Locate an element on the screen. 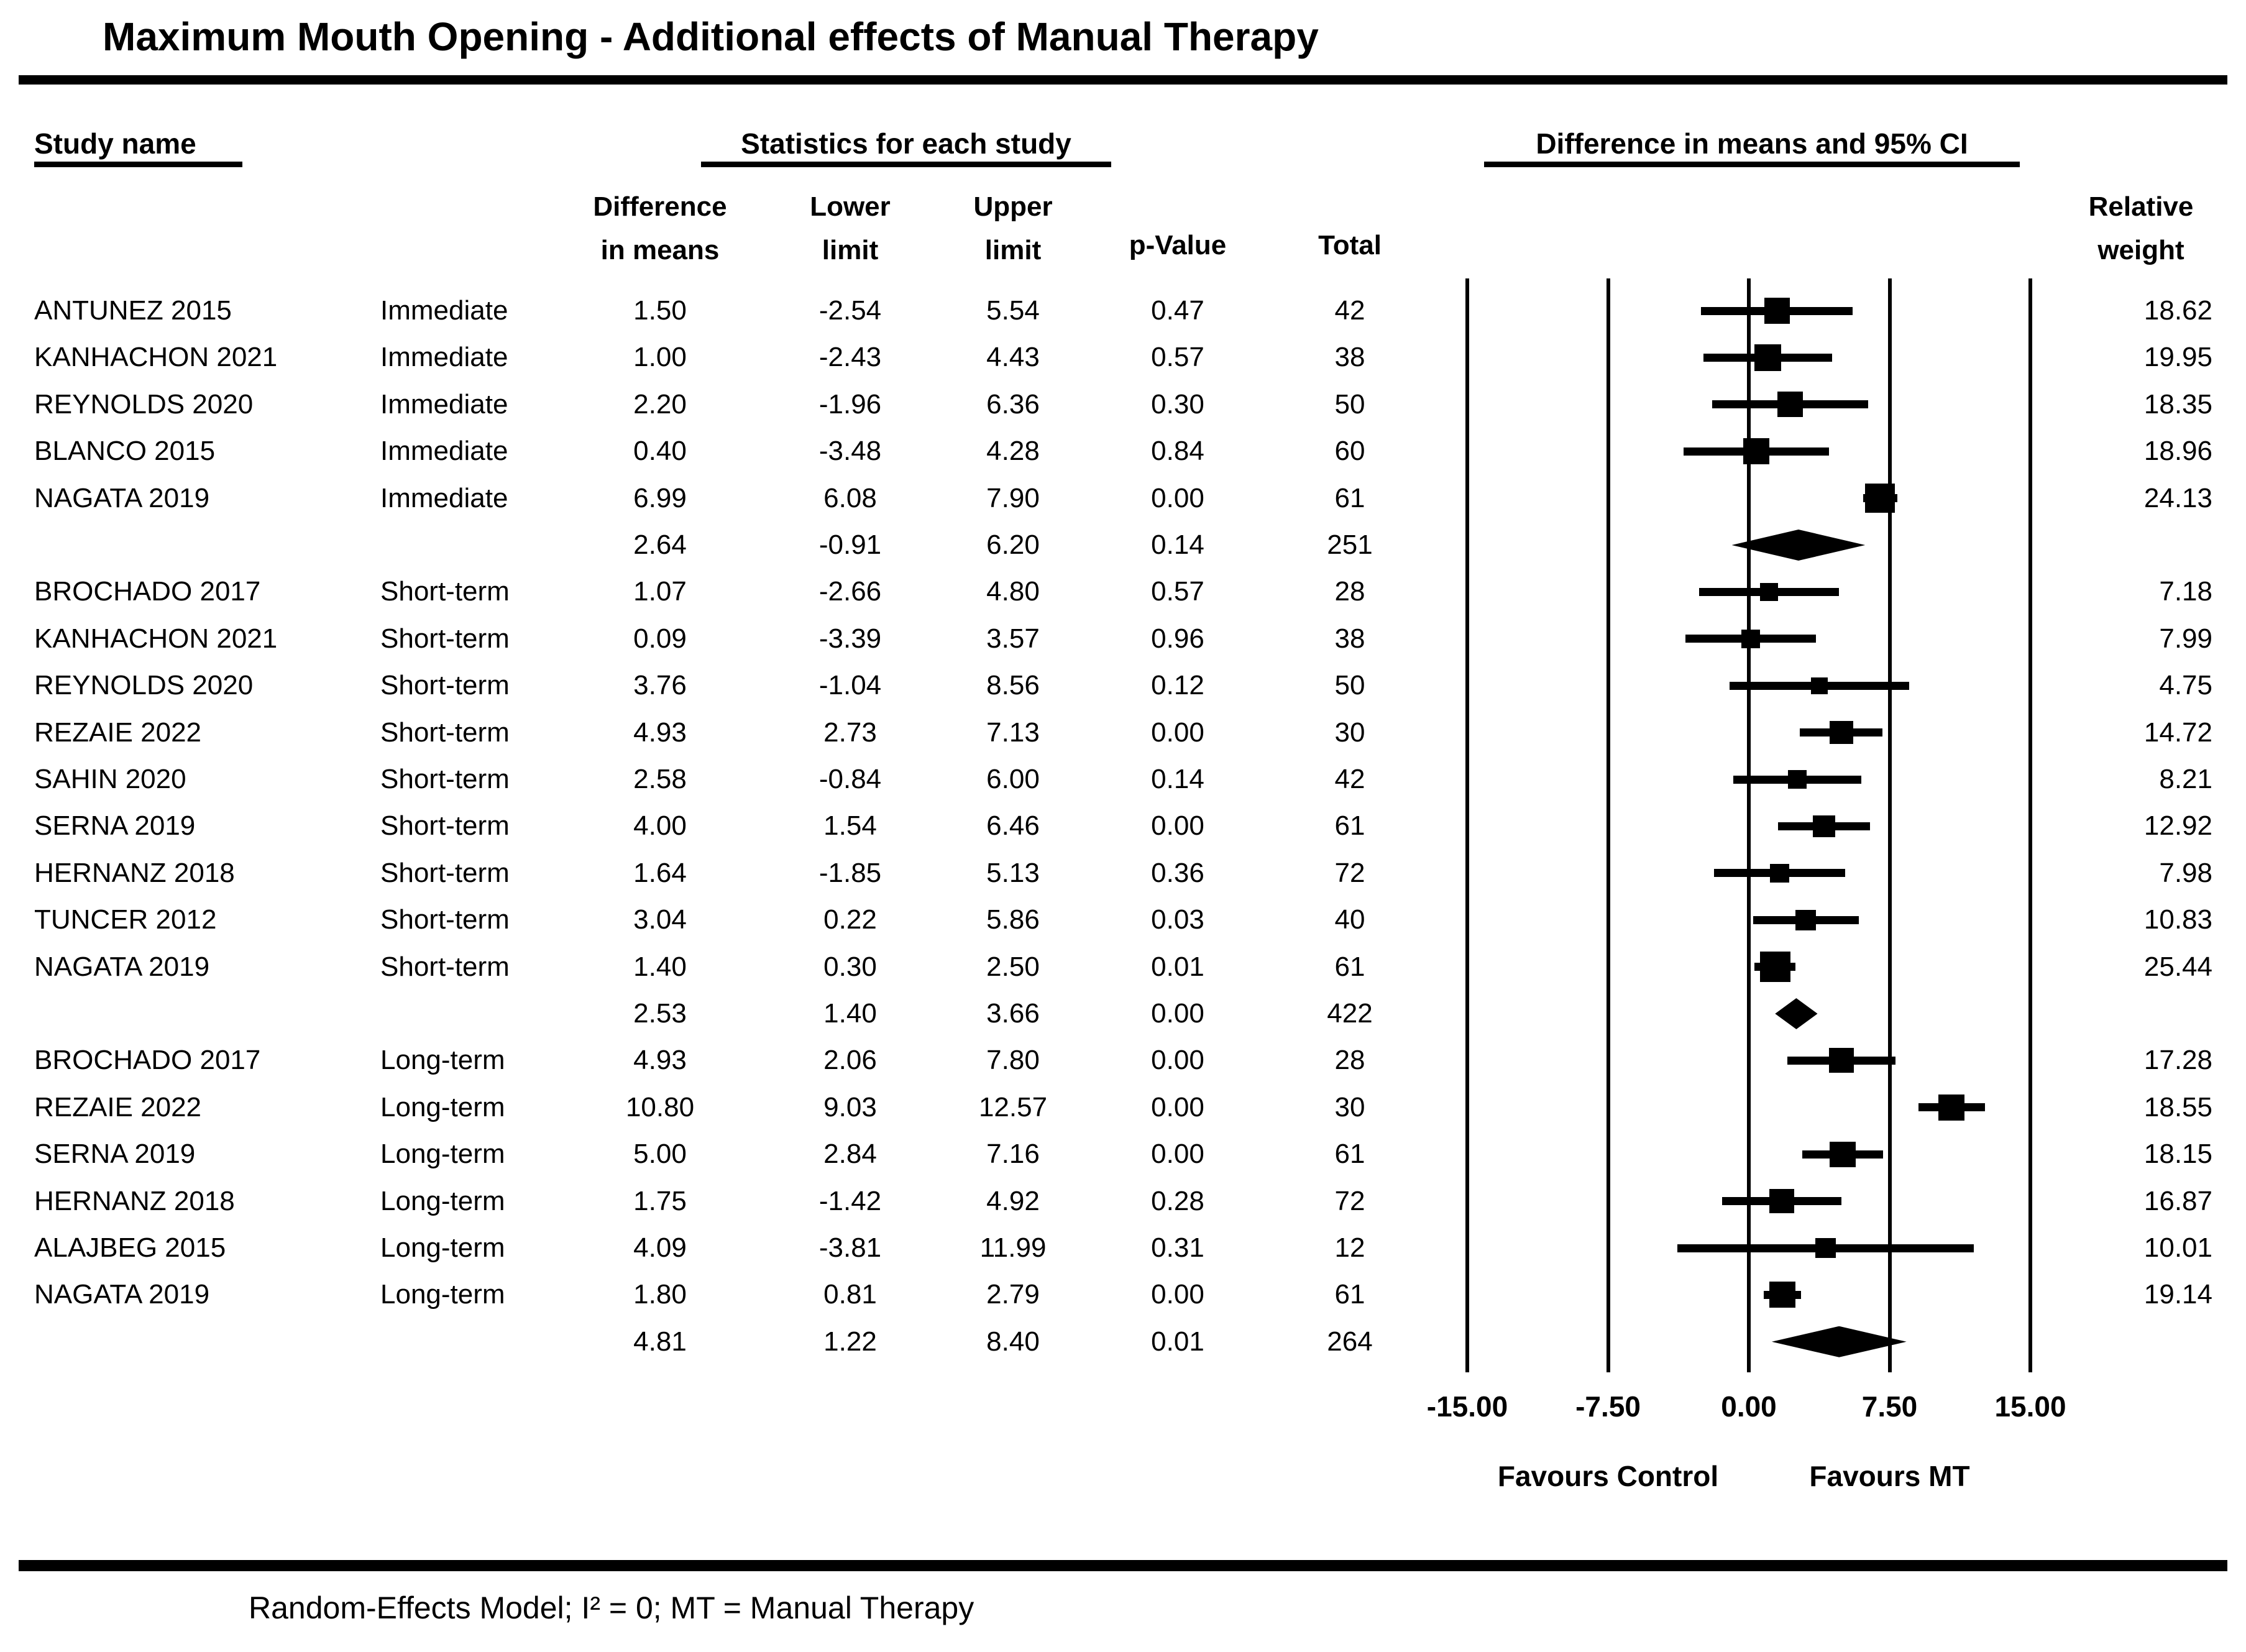 This screenshot has height=1652, width=2246. column-header-study-name: Study name is located at coordinates (115, 143).